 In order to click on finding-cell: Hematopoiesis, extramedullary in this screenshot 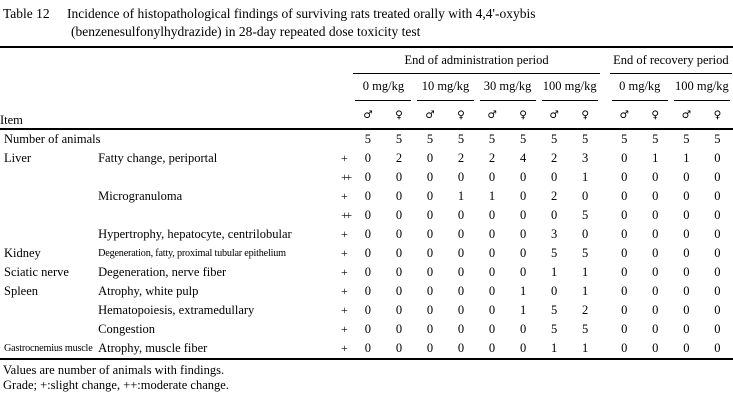, I will do `click(176, 310)`.